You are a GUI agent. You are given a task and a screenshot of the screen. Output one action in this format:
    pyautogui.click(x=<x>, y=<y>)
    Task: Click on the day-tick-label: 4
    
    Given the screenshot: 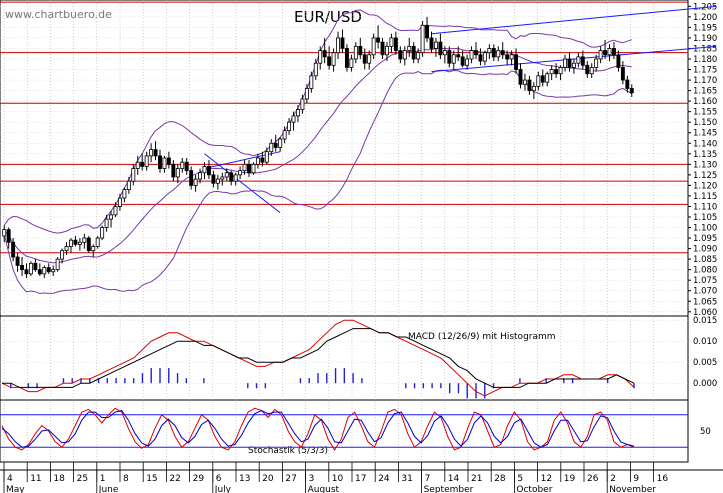 What is the action you would take?
    pyautogui.click(x=10, y=479)
    